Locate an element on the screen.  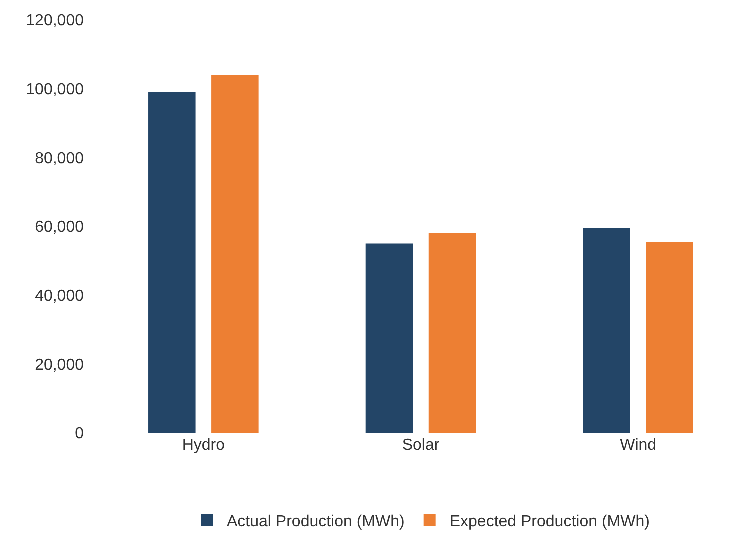
y-tick-label: 40,000 is located at coordinates (59, 296).